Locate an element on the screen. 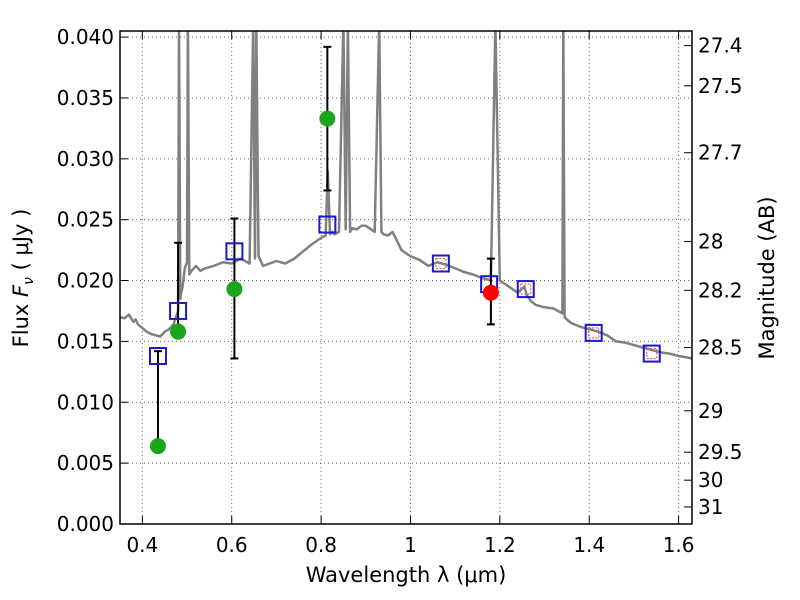  right-tick-label: 31 is located at coordinates (710, 507).